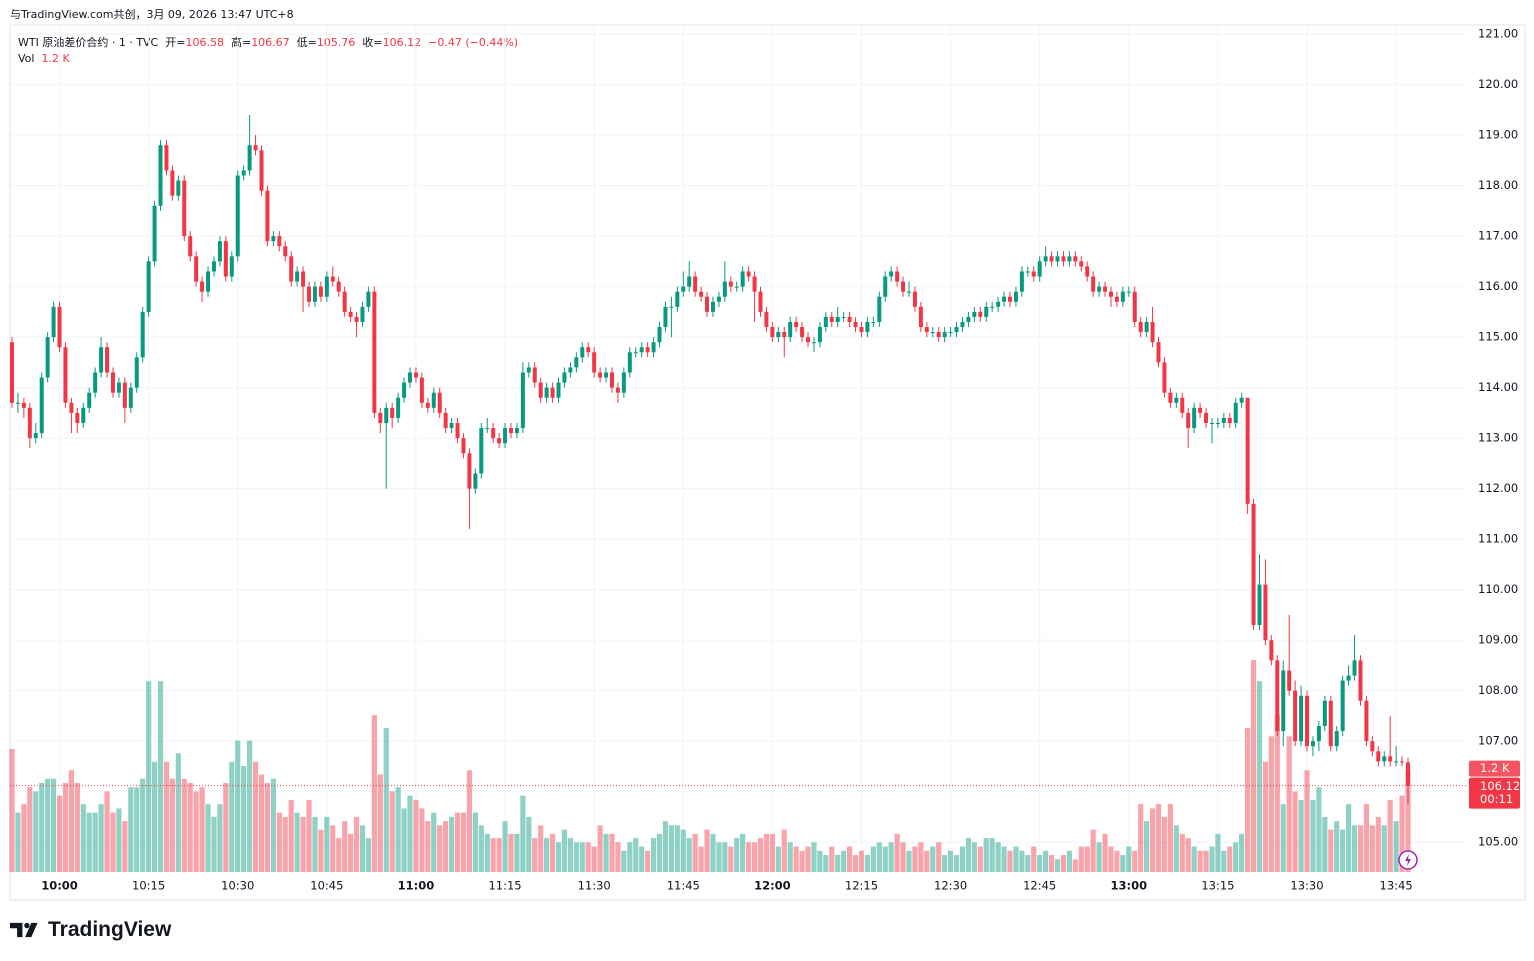  I want to click on open-value: 106.58, so click(204, 42).